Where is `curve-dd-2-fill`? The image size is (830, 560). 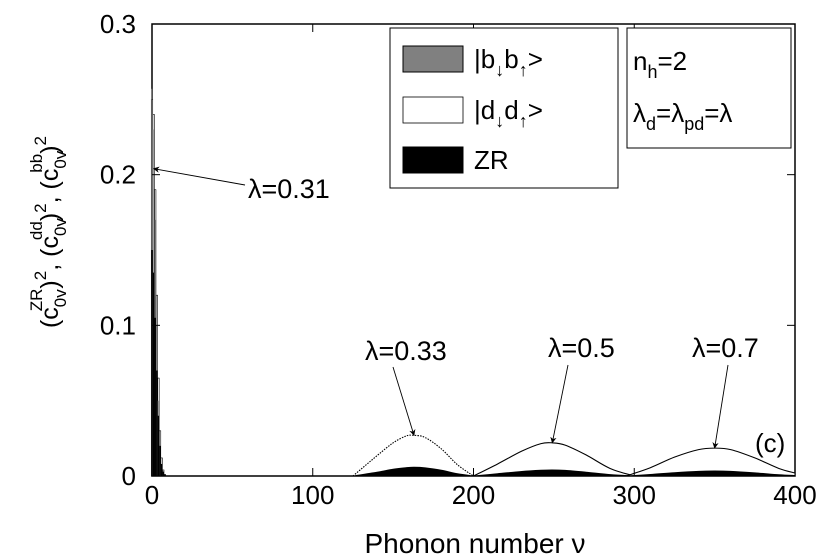 curve-dd-2-fill is located at coordinates (554, 459).